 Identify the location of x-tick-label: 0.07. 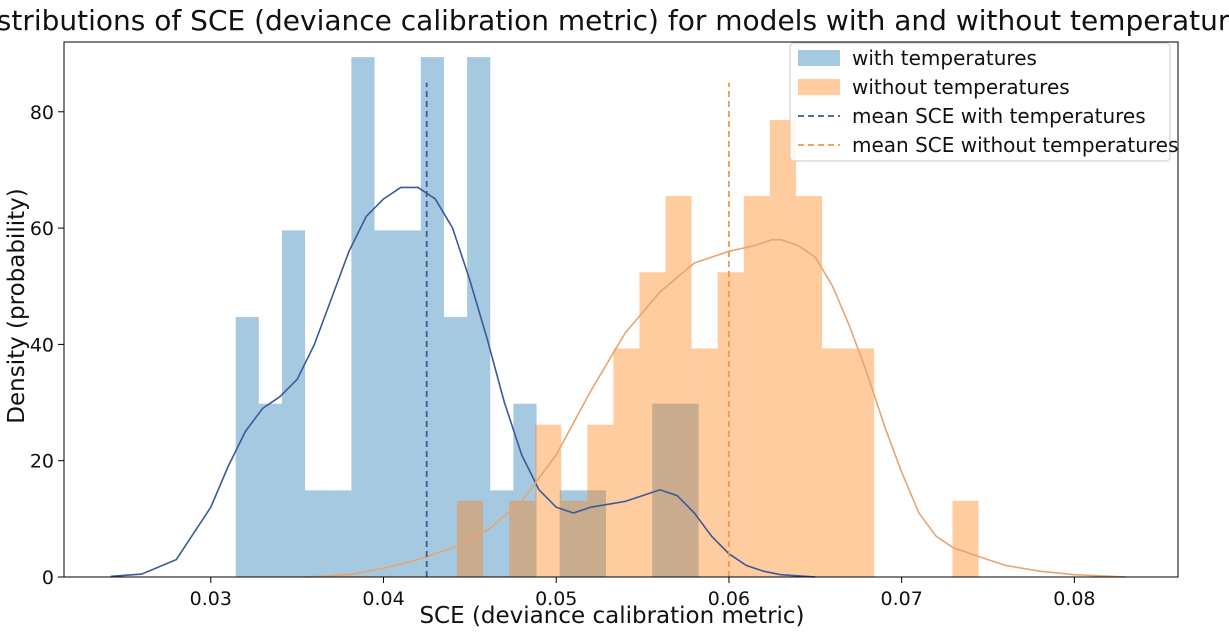
(902, 599).